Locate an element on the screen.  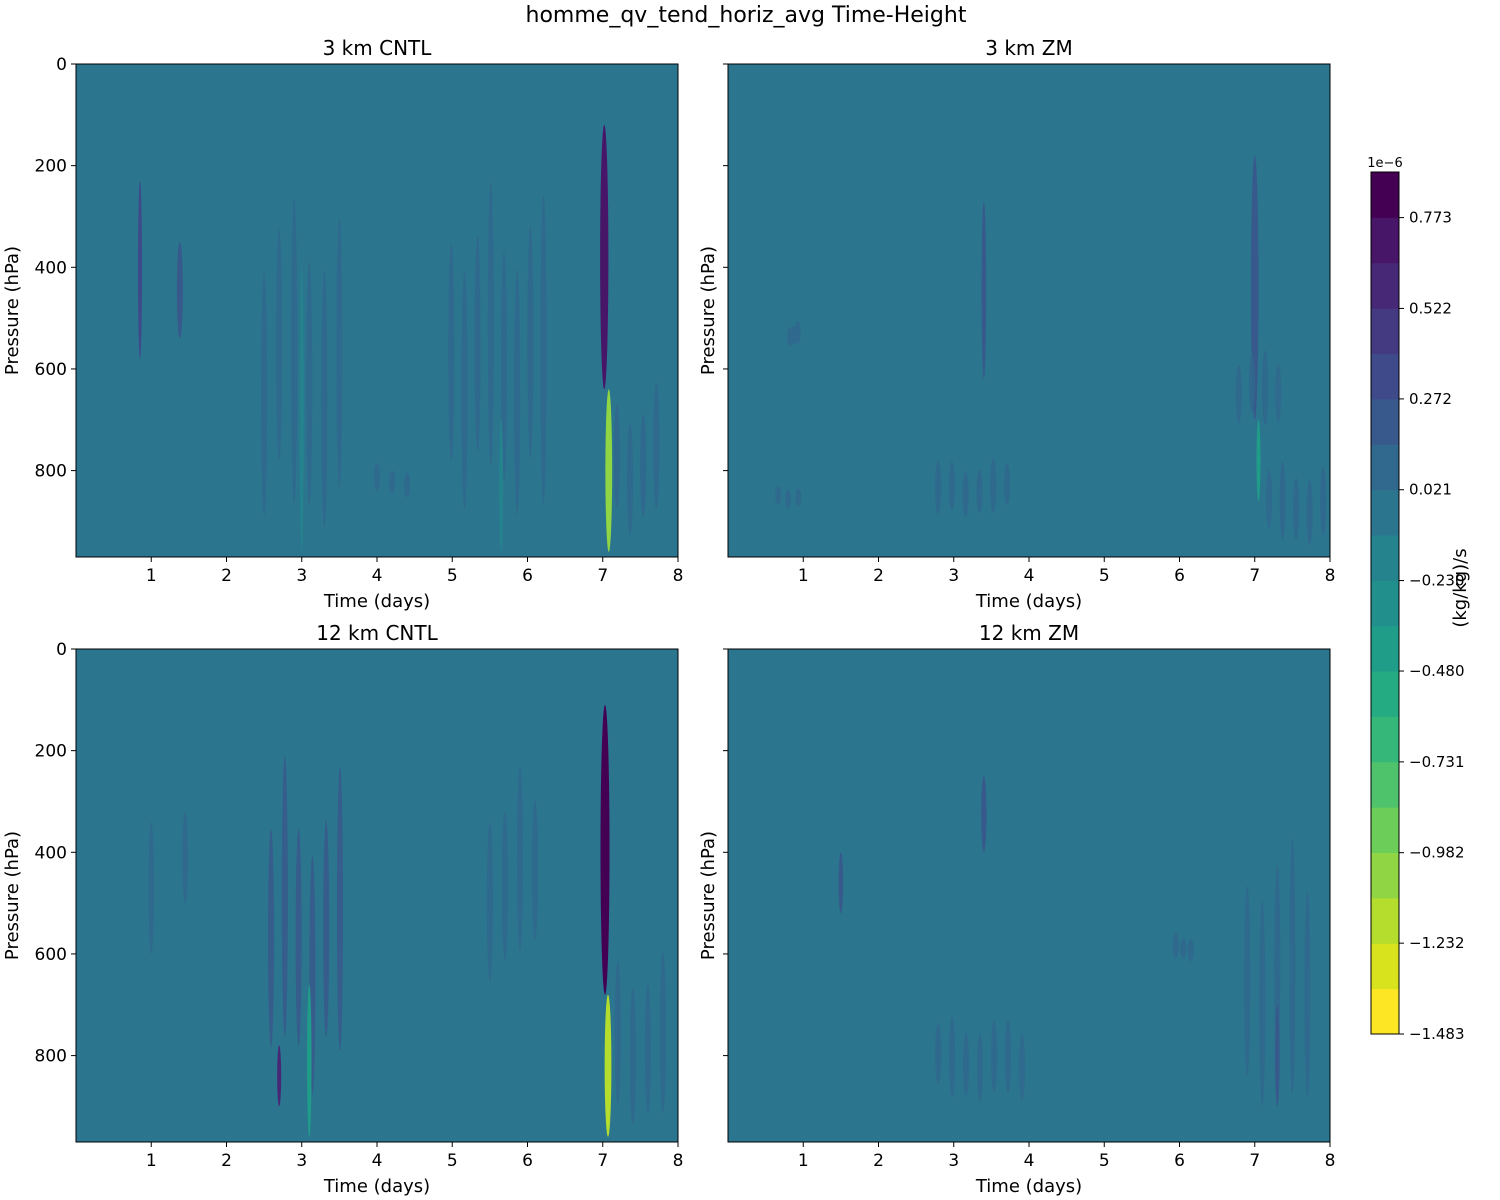
y-tick-label: 200 is located at coordinates (51, 752).